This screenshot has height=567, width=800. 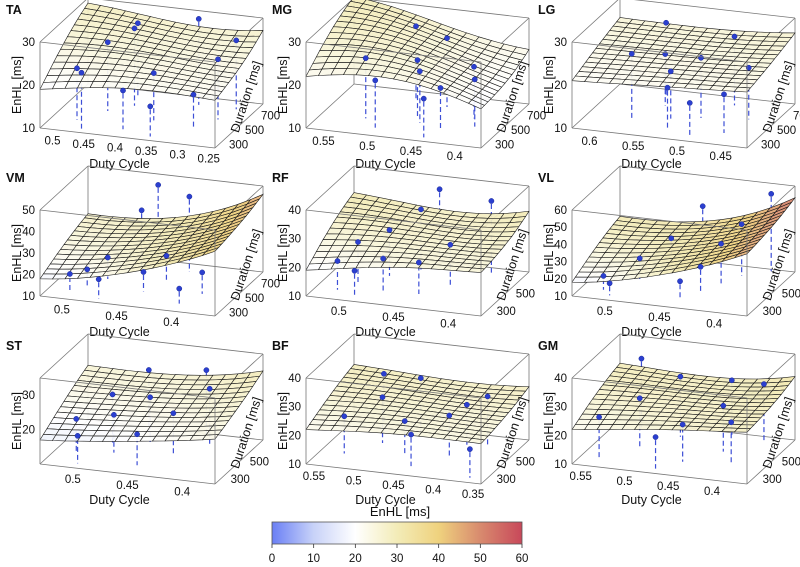 What do you see at coordinates (314, 477) in the screenshot?
I see `x-tick-label: 0.55` at bounding box center [314, 477].